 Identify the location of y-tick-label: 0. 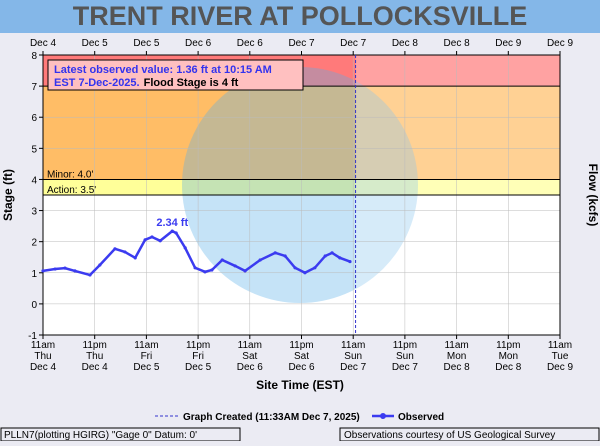
(34, 305).